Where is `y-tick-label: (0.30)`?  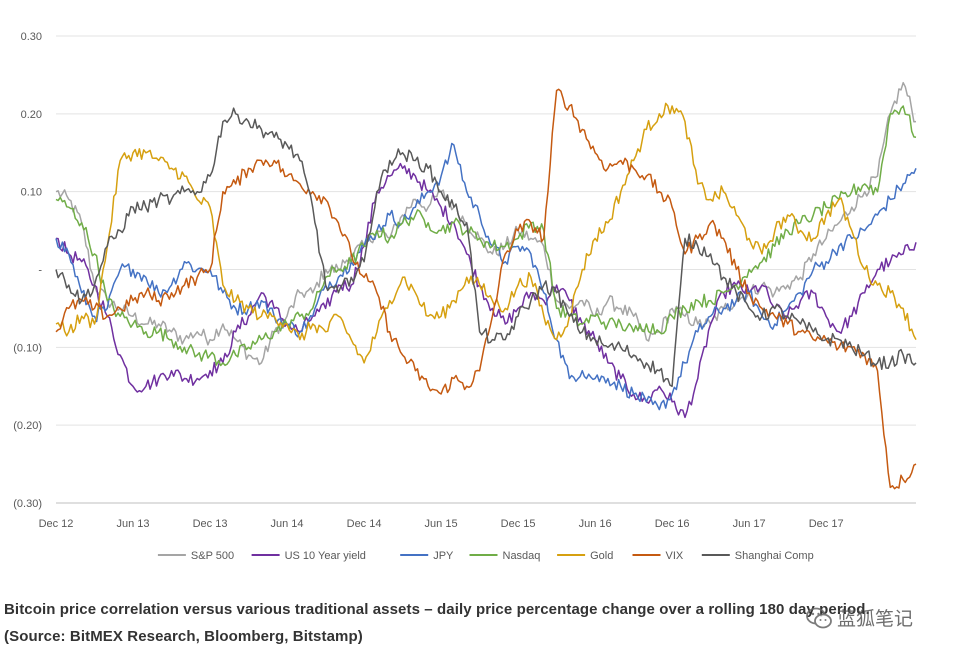 y-tick-label: (0.30) is located at coordinates (27, 504).